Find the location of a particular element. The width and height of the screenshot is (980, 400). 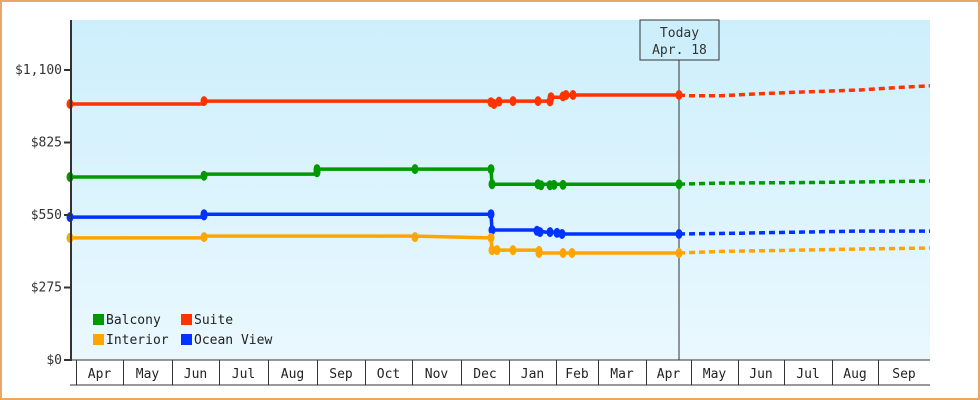

legend-label: Interior is located at coordinates (137, 340).